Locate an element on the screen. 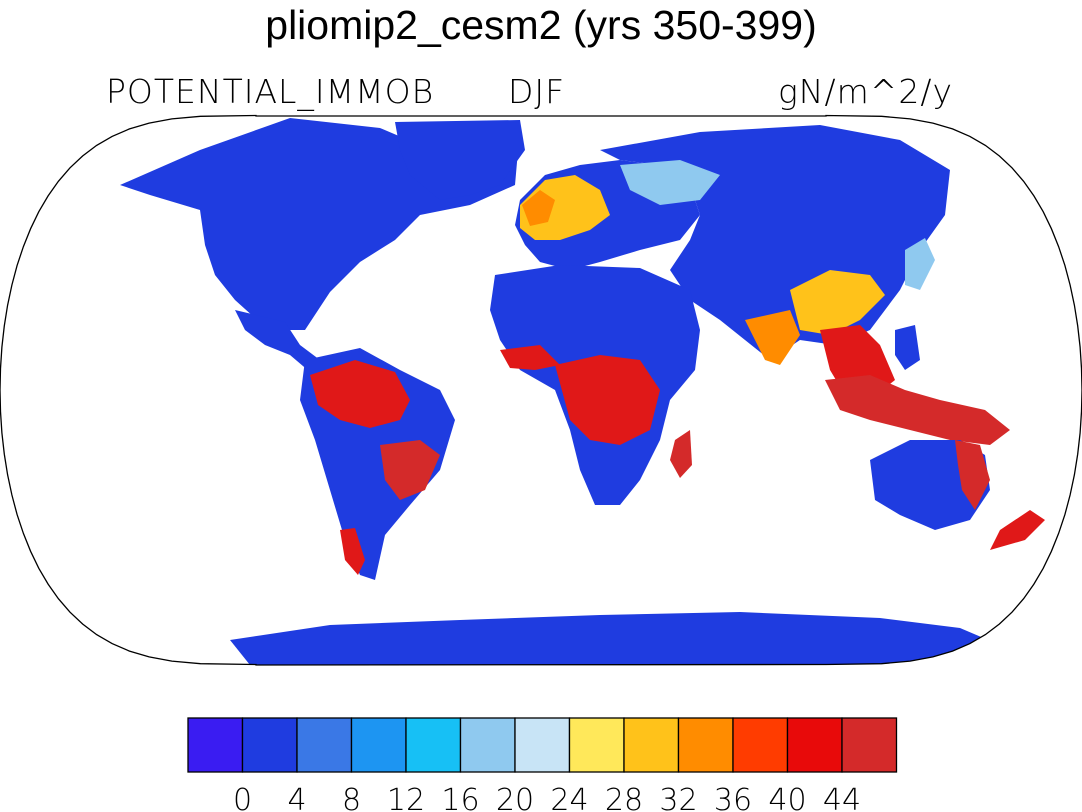 The height and width of the screenshot is (812, 1082). land-central-america is located at coordinates (277, 341).